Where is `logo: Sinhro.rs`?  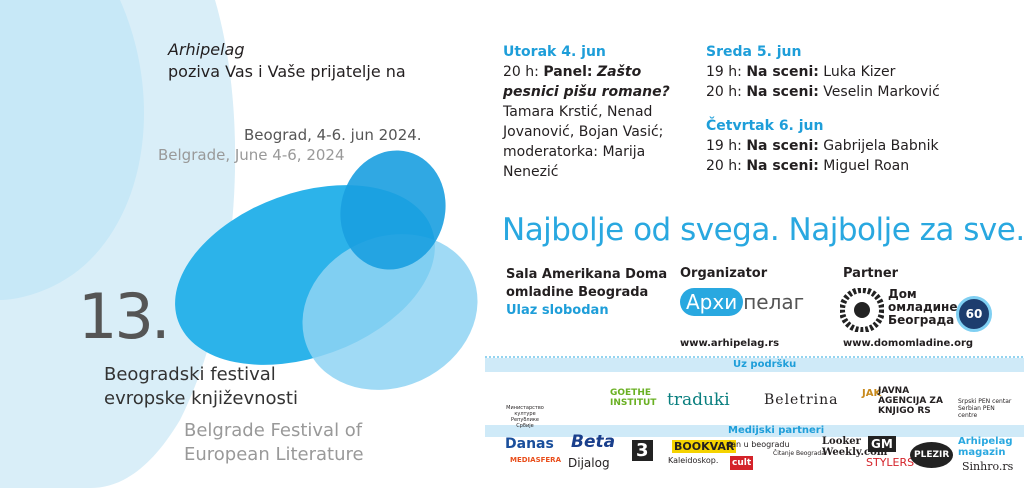
logo: Sinhro.rs is located at coordinates (988, 466).